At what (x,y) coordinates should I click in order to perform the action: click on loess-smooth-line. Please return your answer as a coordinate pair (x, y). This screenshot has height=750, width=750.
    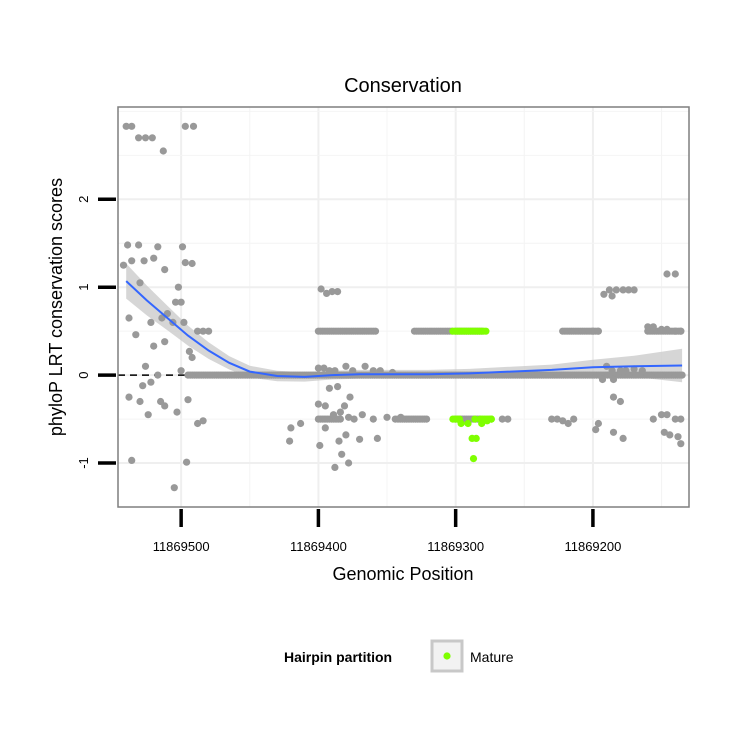
    Looking at the image, I should click on (404, 329).